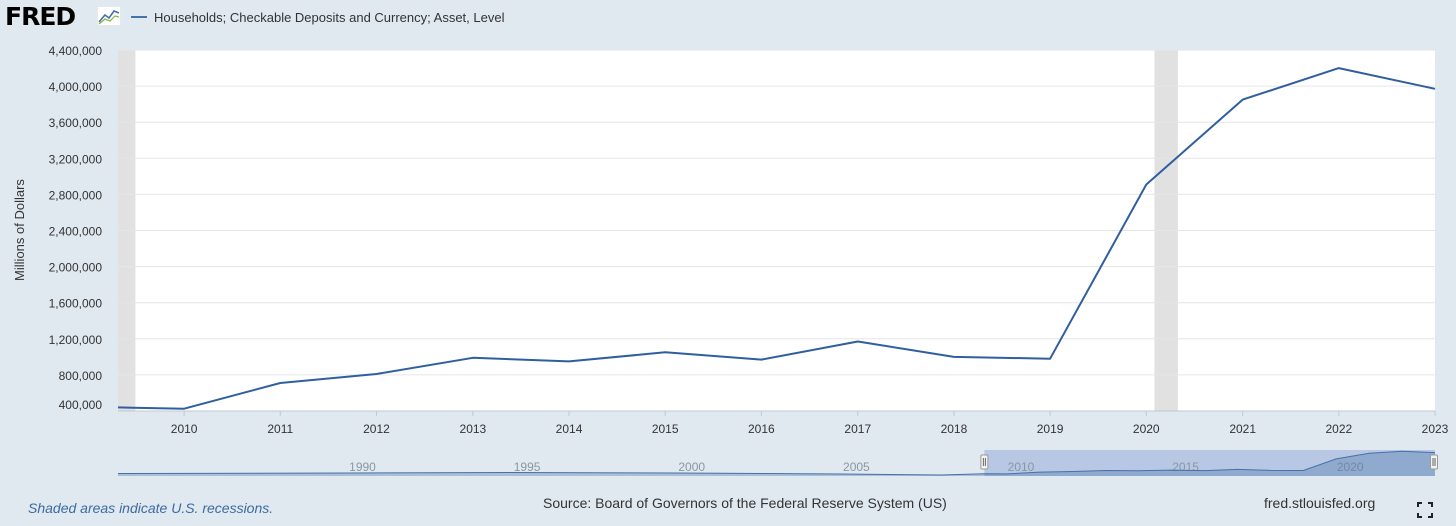 This screenshot has width=1456, height=526. Describe the element at coordinates (473, 429) in the screenshot. I see `x-tick-label: 2013` at that location.